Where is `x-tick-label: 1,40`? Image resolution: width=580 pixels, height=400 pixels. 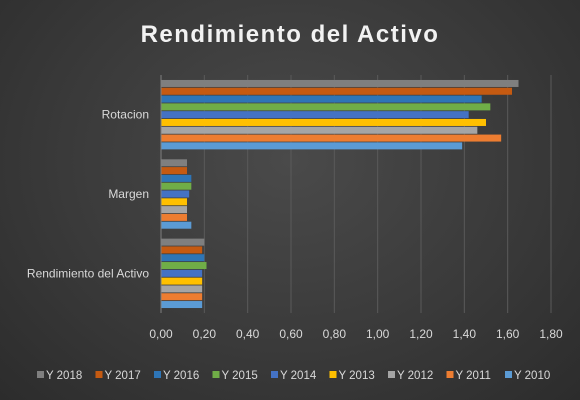 x-tick-label: 1,40 is located at coordinates (465, 334).